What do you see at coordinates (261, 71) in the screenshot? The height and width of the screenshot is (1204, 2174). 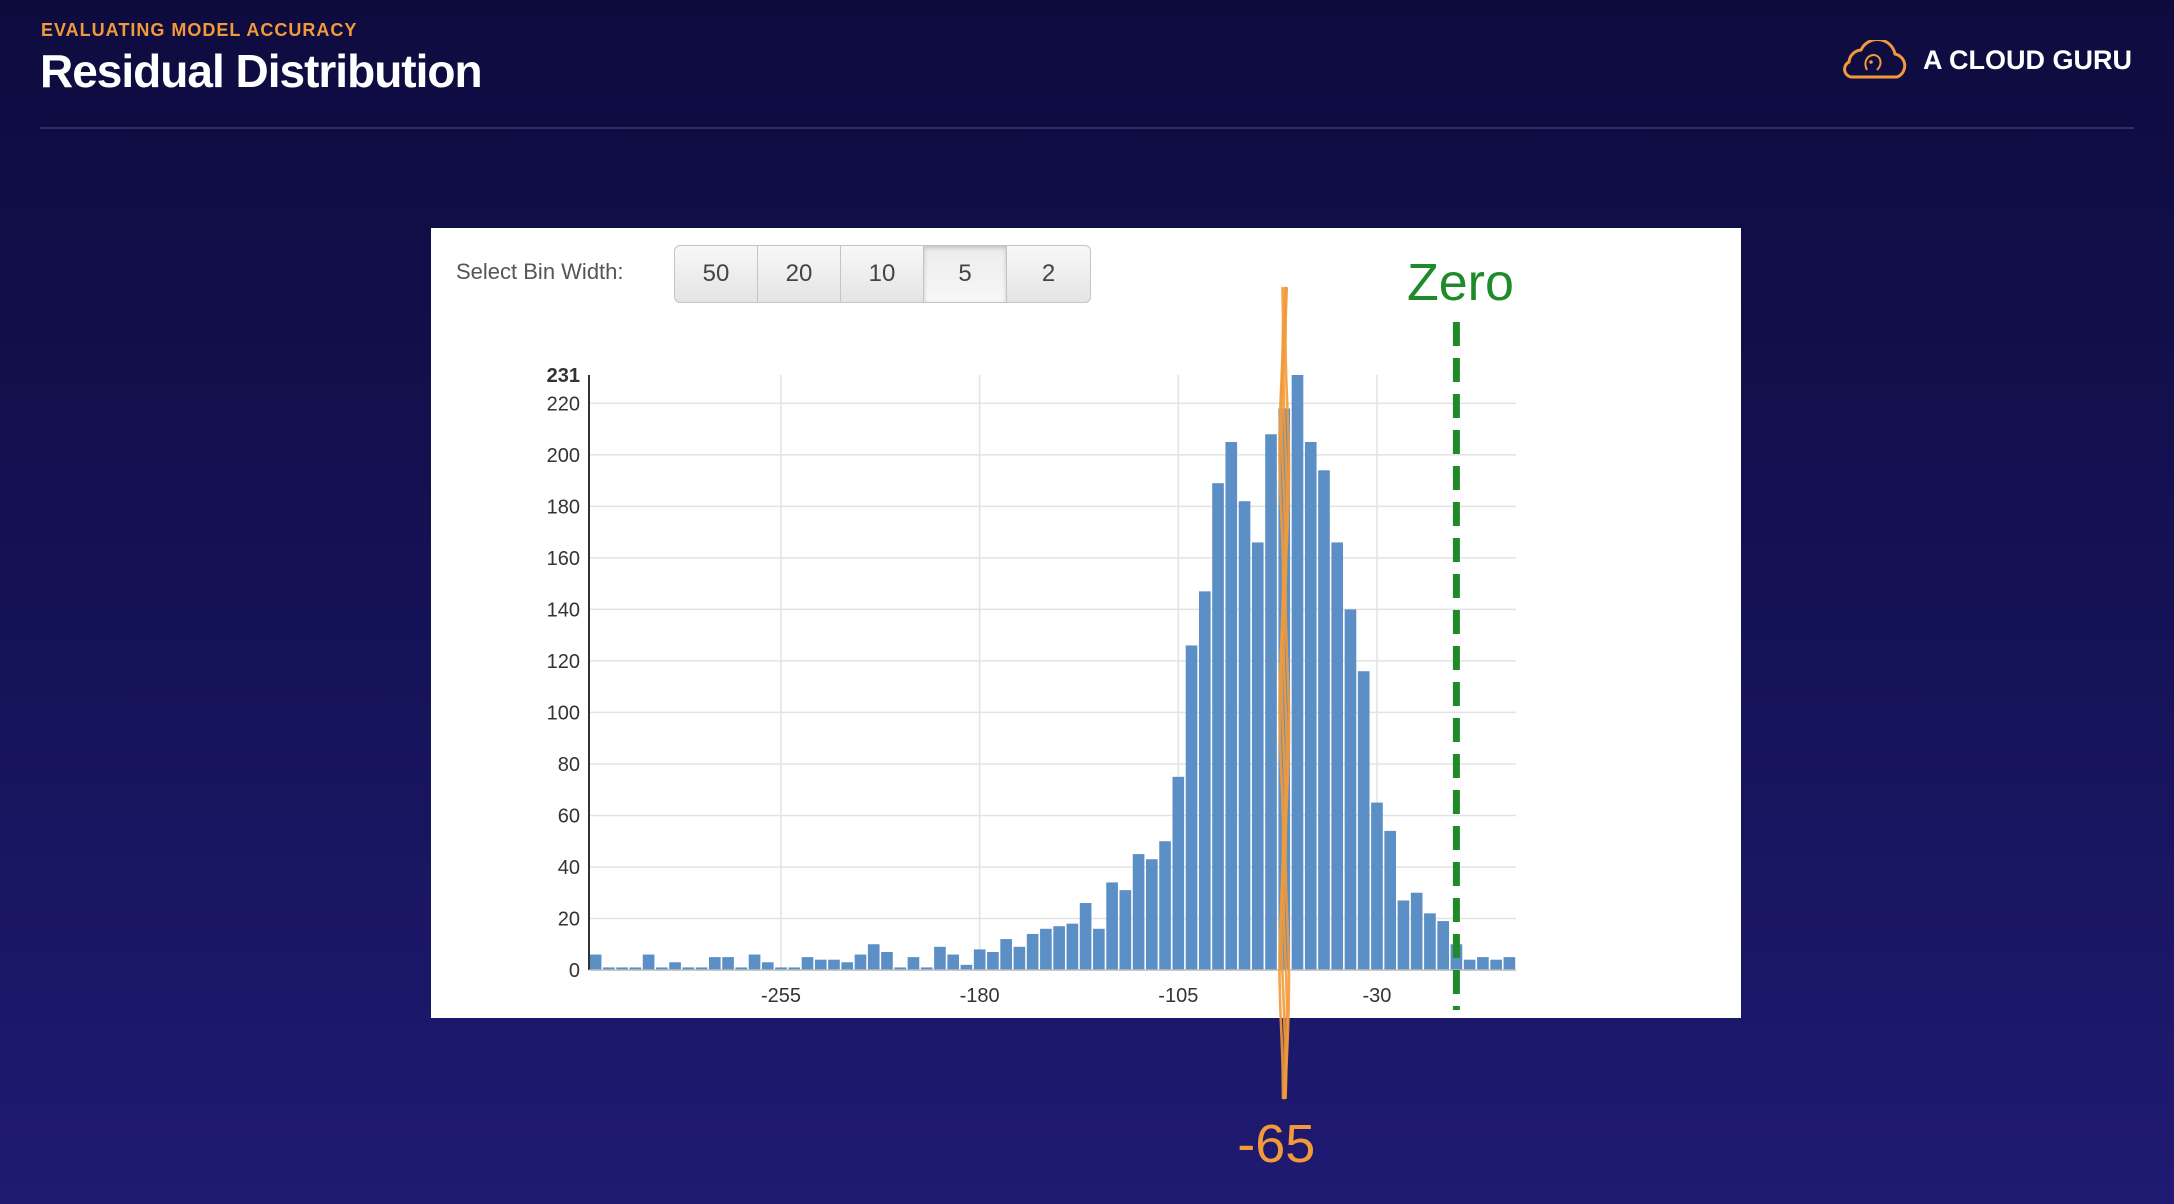 I see `page-title: Residual Distribution` at bounding box center [261, 71].